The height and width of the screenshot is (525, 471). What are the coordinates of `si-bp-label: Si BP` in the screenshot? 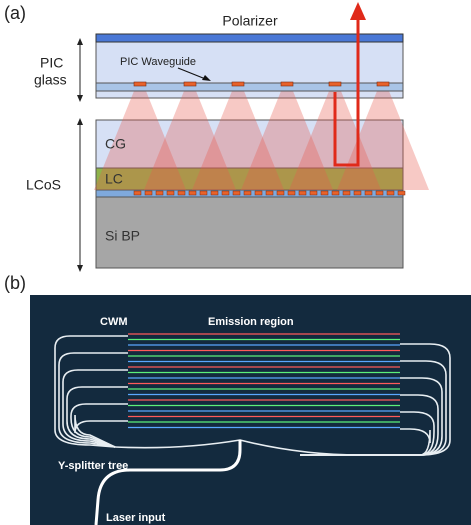 It's located at (122, 236).